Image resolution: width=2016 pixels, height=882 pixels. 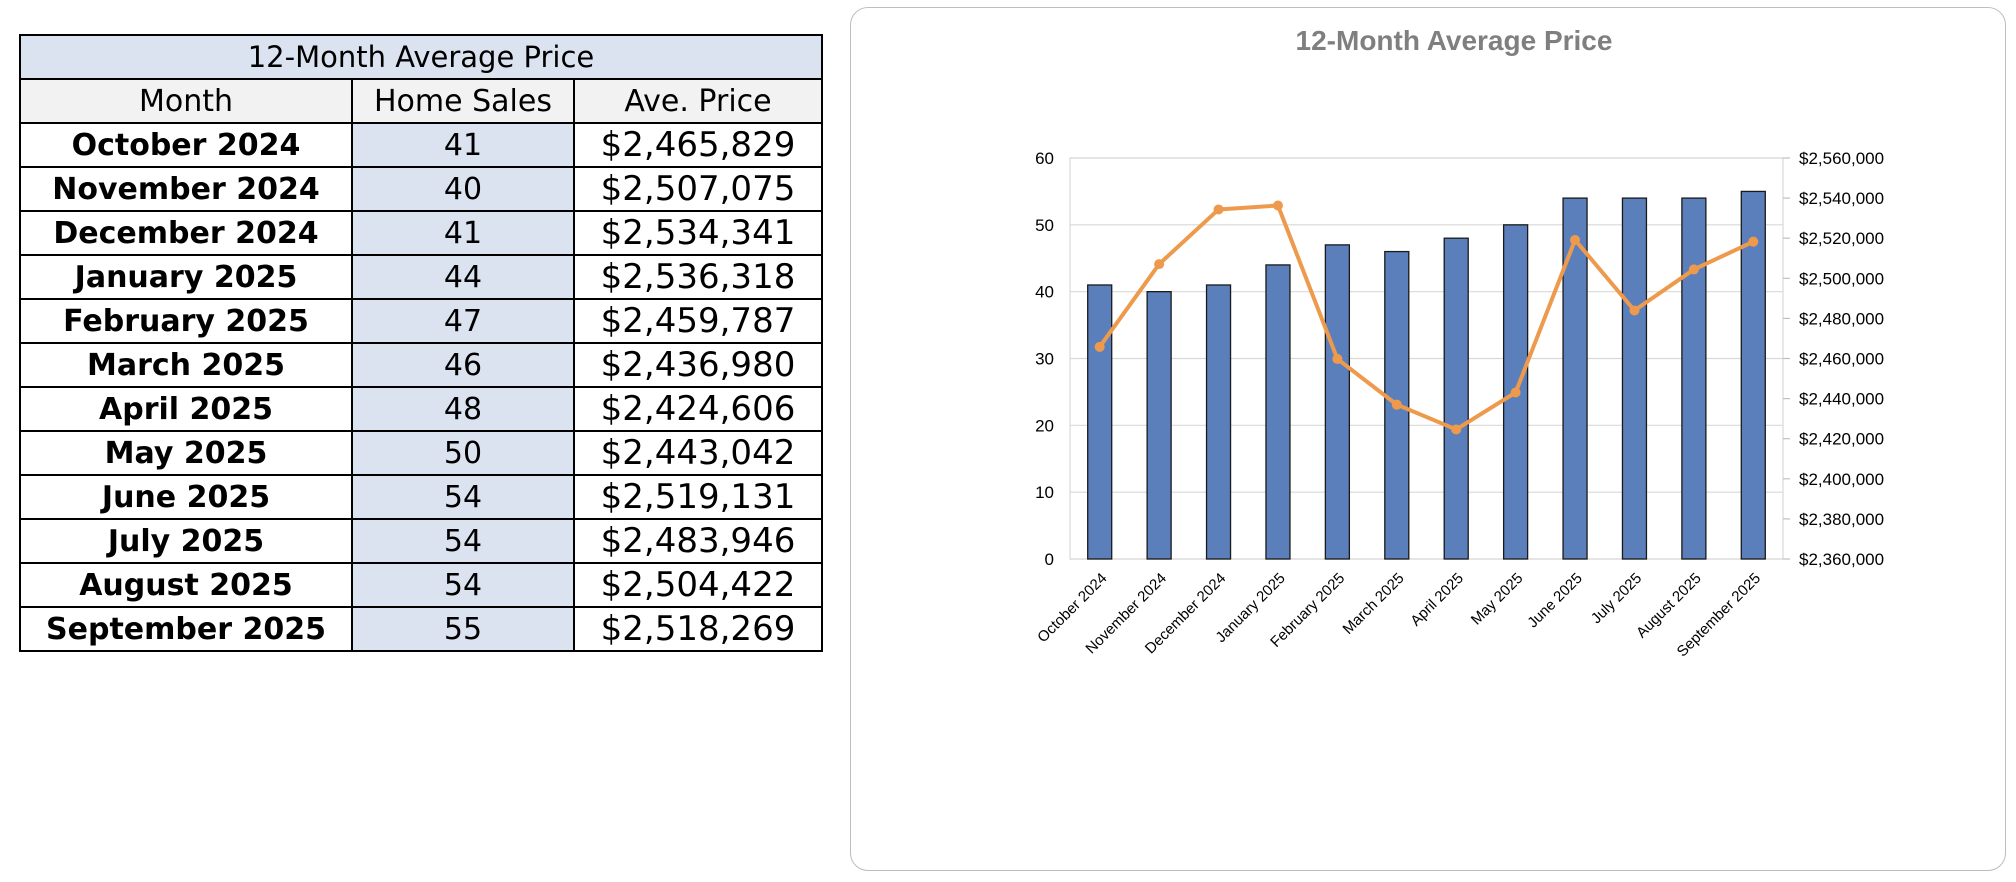 I want to click on y-left-tick-label: 20, so click(x=1044, y=425).